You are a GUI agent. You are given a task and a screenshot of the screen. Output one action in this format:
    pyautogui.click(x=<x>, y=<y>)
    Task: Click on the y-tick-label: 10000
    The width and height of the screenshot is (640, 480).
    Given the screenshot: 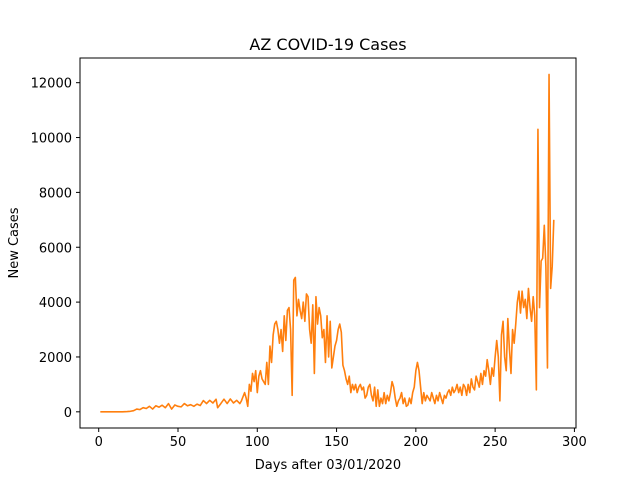 What is the action you would take?
    pyautogui.click(x=51, y=139)
    